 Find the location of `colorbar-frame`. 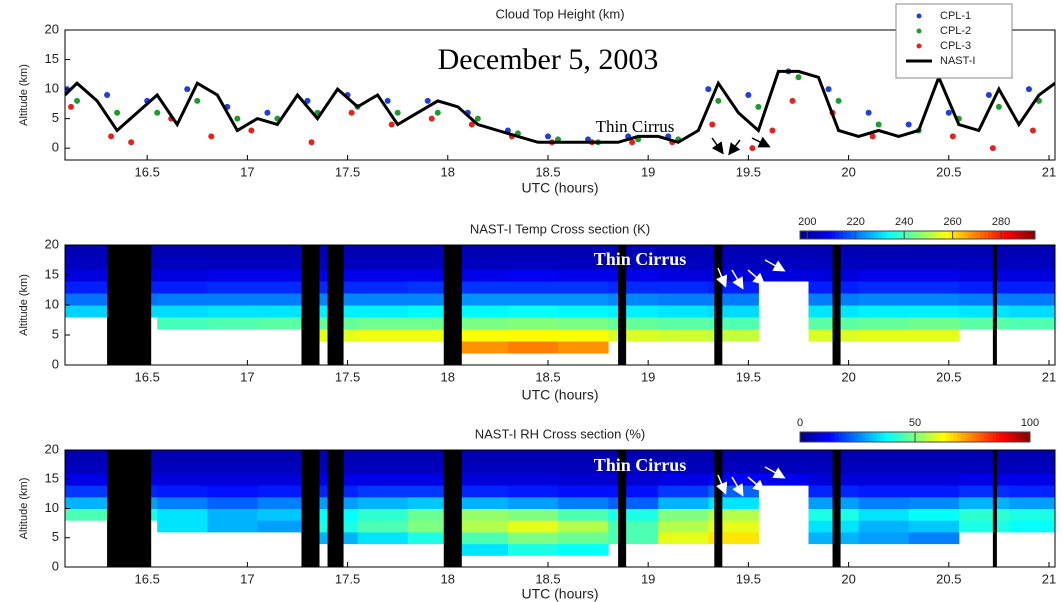

colorbar-frame is located at coordinates (917, 235).